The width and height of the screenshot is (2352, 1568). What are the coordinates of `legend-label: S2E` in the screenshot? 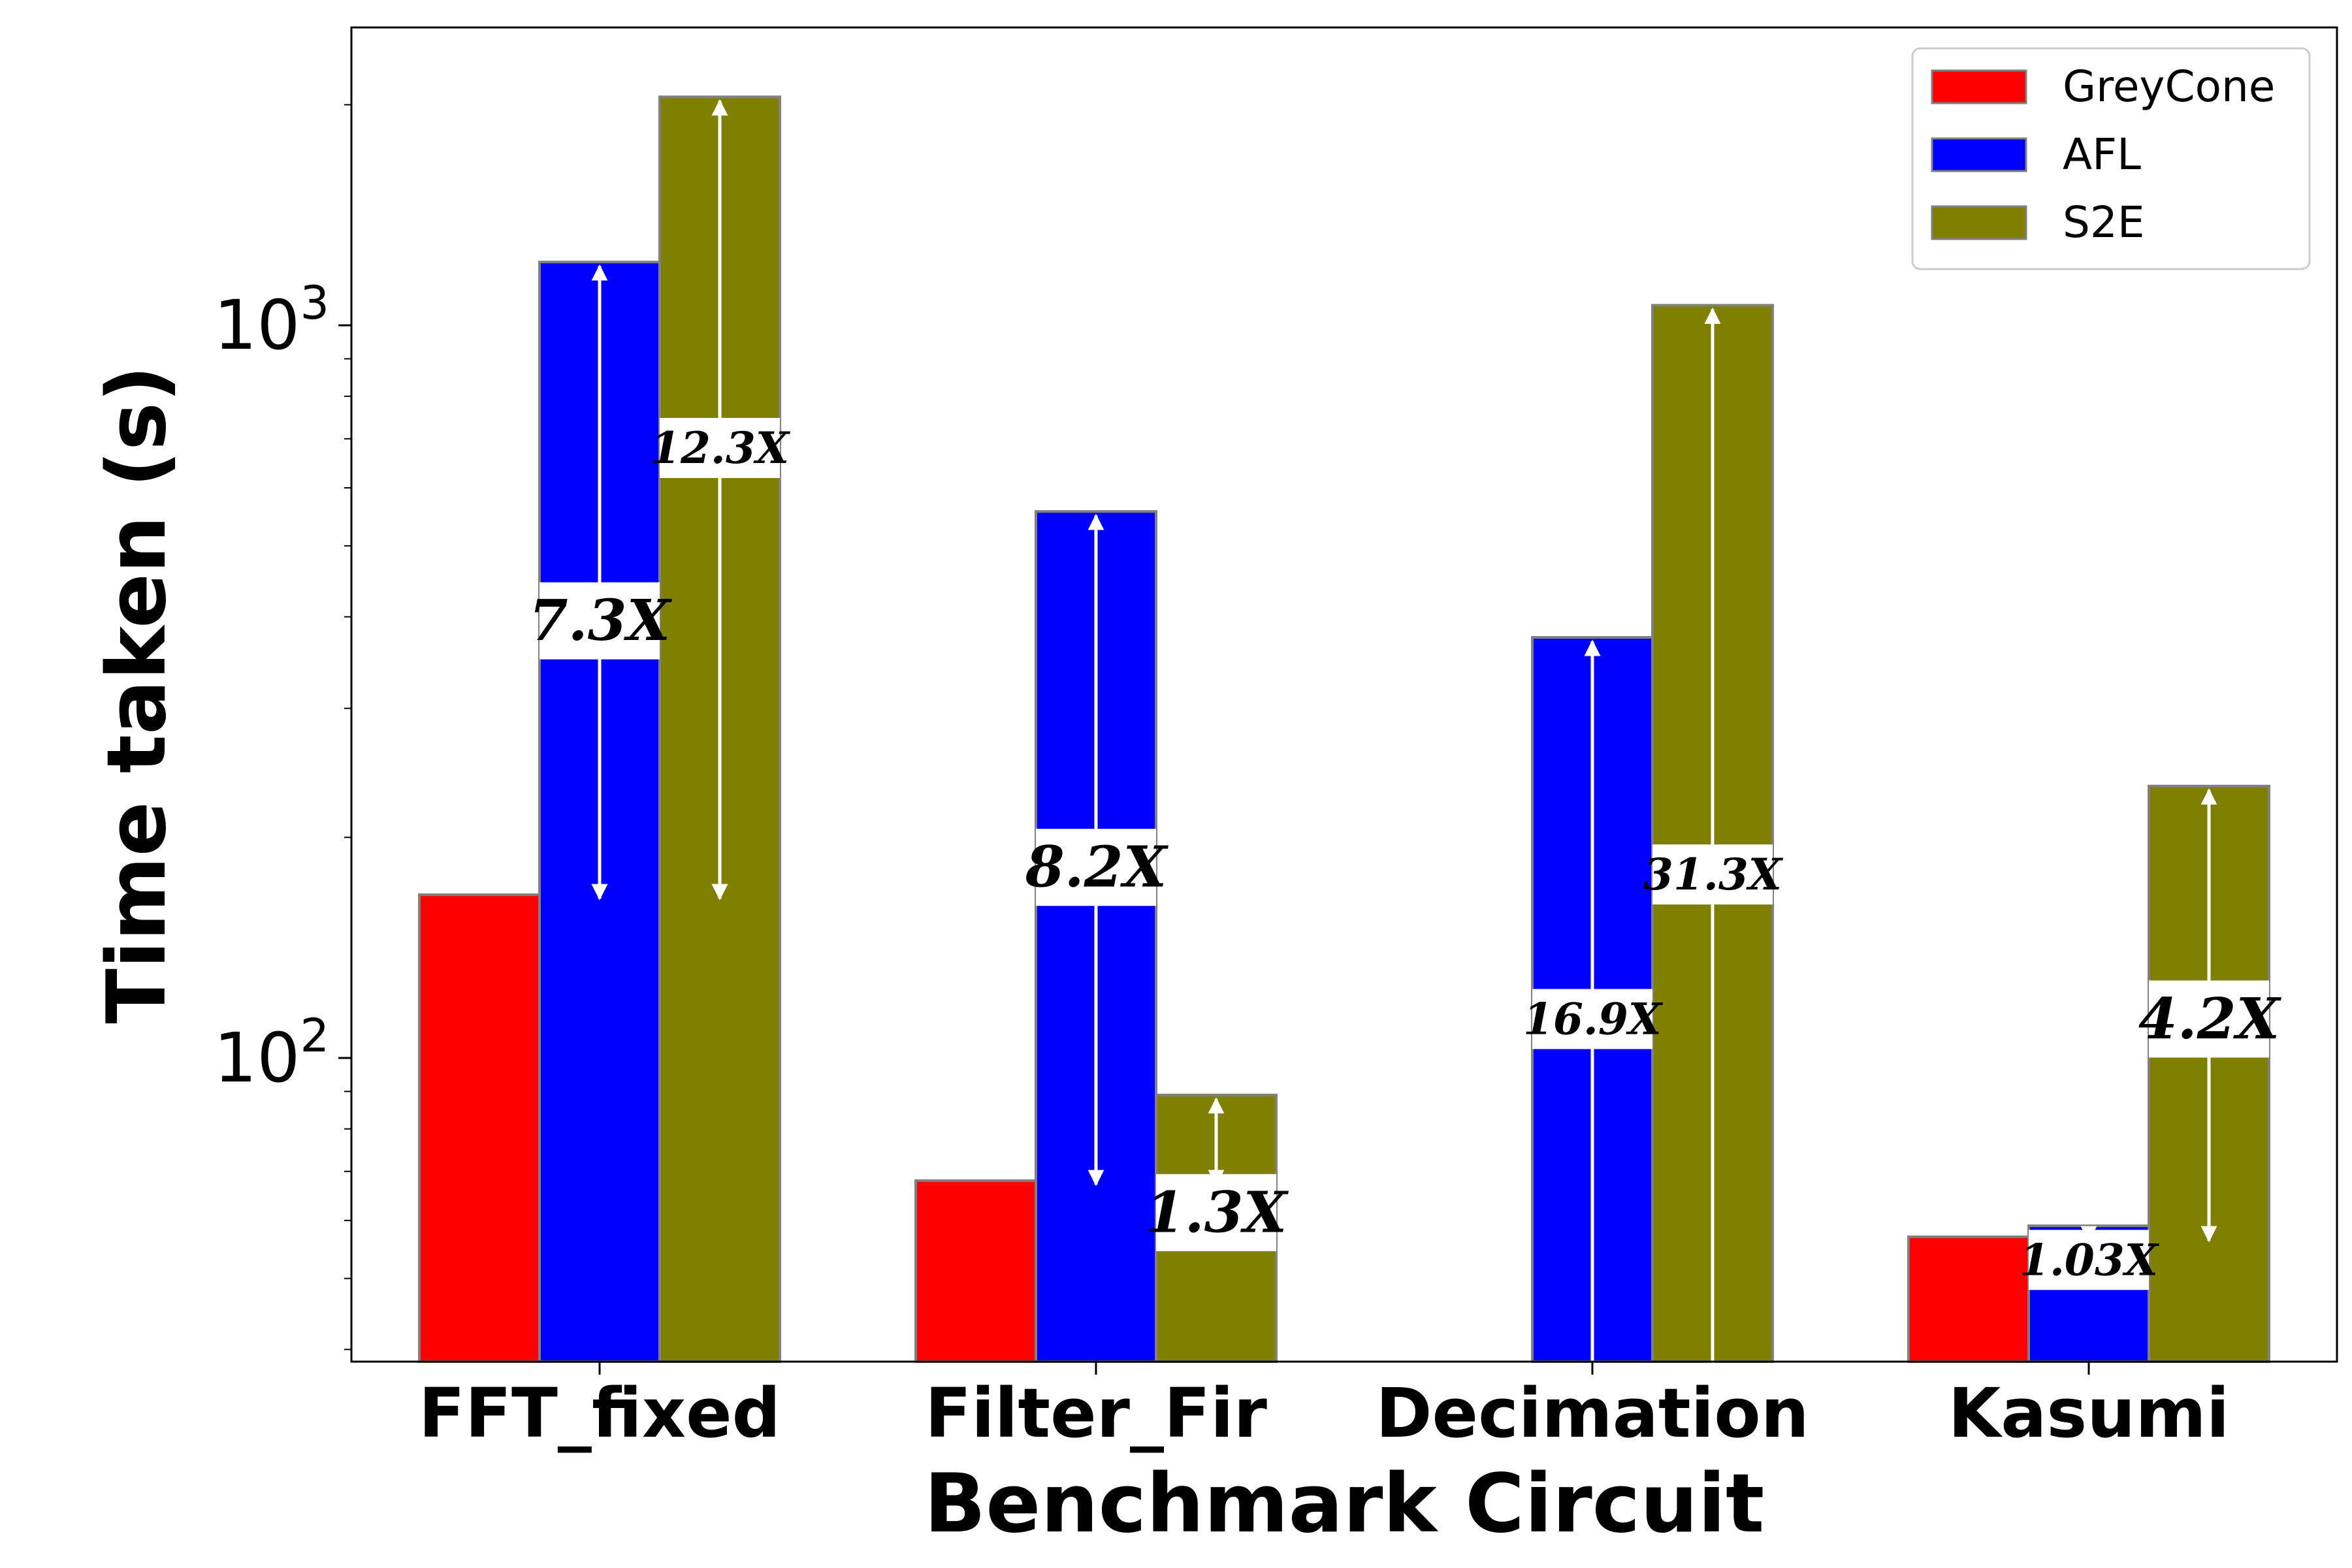 It's located at (2104, 222).